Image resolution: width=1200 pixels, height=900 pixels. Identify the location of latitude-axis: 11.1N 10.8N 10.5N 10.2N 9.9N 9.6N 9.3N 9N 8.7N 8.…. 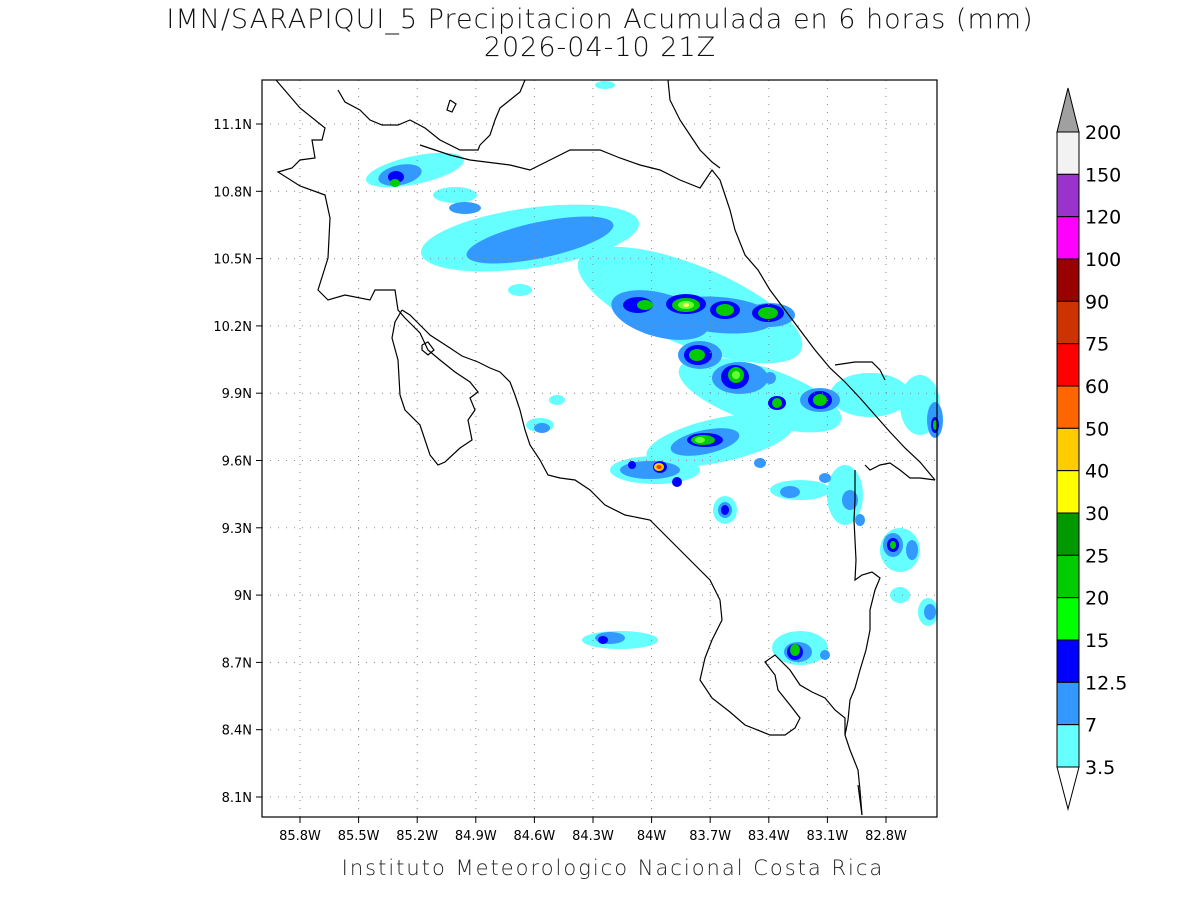
(237, 462).